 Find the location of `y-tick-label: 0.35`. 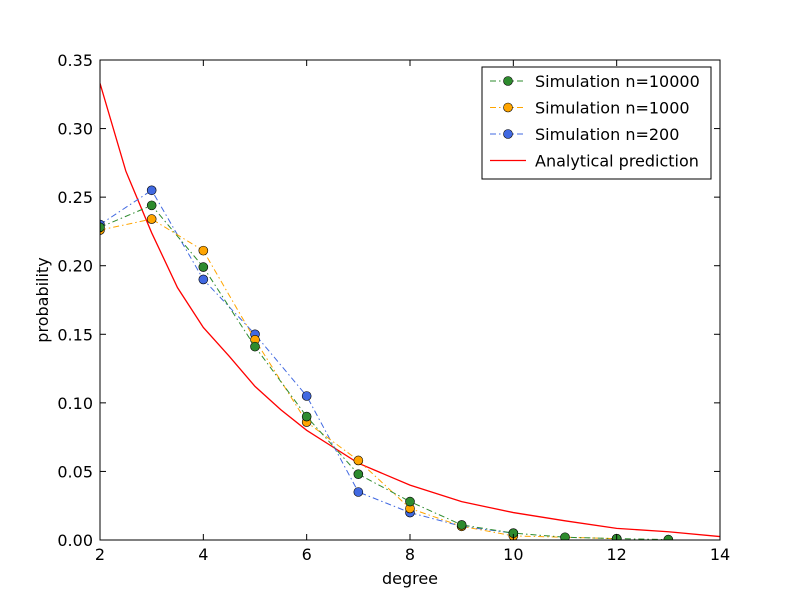

y-tick-label: 0.35 is located at coordinates (75, 60).